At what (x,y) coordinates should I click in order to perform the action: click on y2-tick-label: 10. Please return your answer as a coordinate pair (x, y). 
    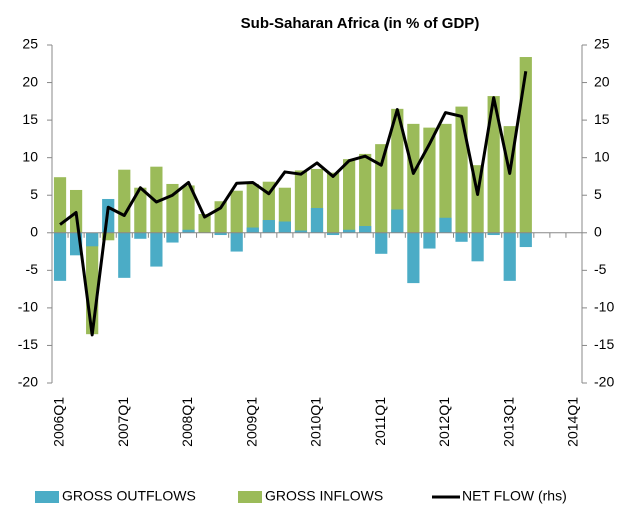
    Looking at the image, I should click on (602, 156).